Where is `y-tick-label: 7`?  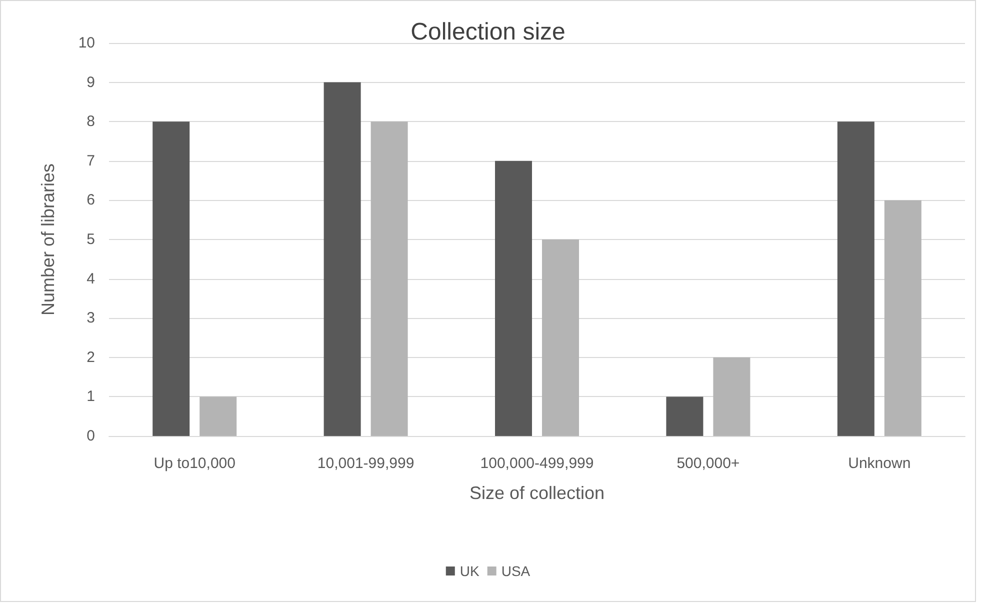 y-tick-label: 7 is located at coordinates (90, 161).